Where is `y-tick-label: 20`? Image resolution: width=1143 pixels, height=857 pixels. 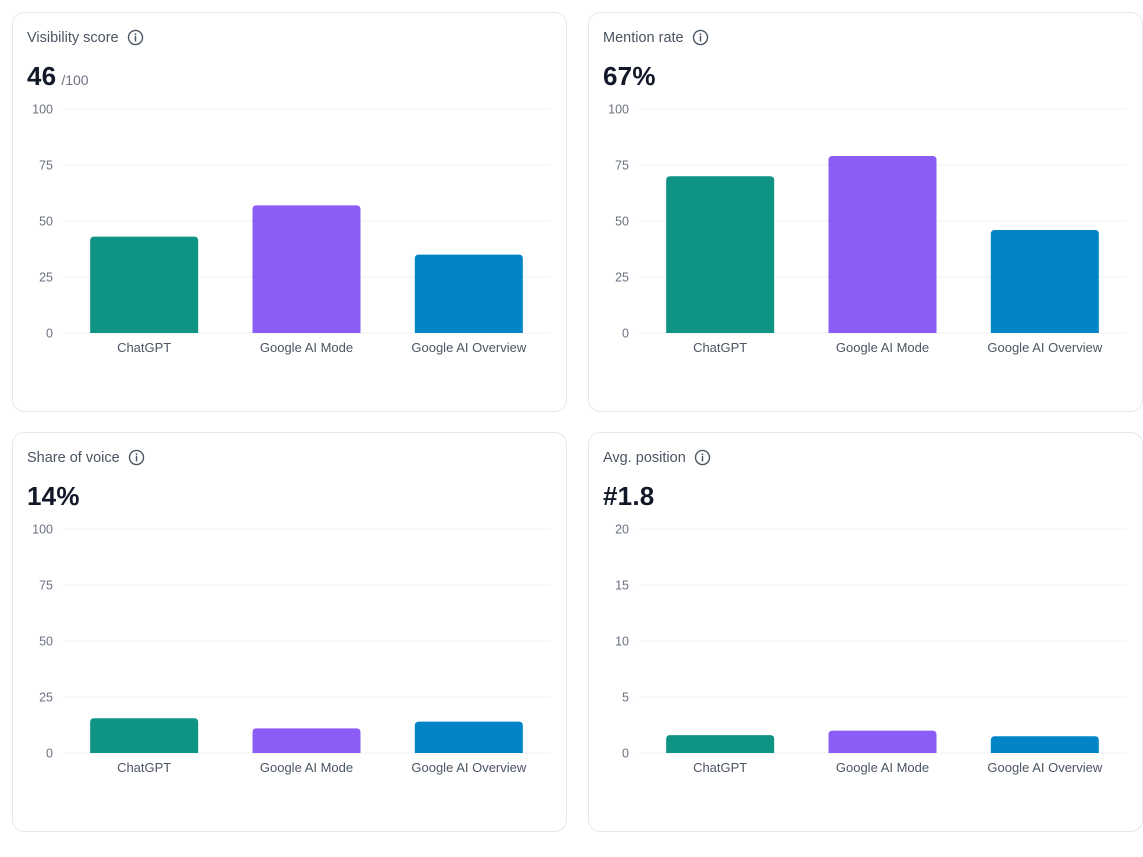
y-tick-label: 20 is located at coordinates (622, 530).